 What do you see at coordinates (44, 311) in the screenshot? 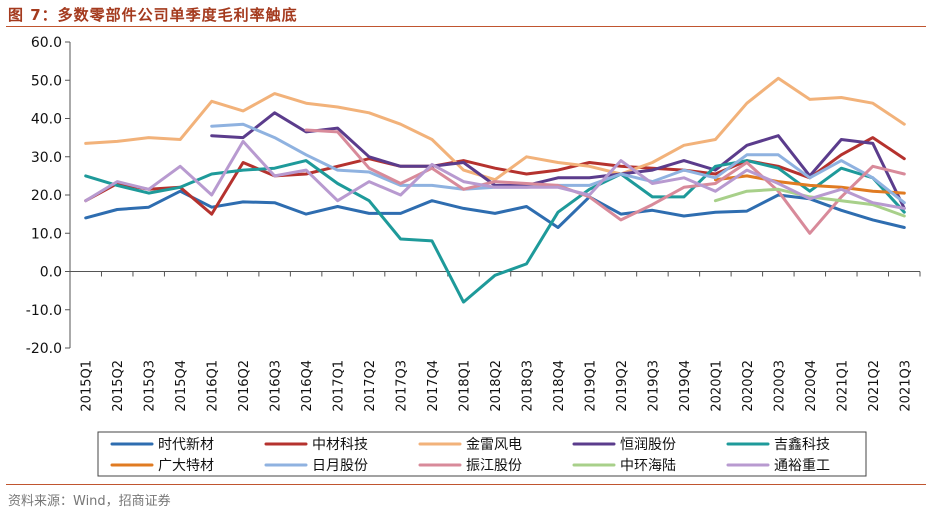
I see `y-tick-label: -10.0` at bounding box center [44, 311].